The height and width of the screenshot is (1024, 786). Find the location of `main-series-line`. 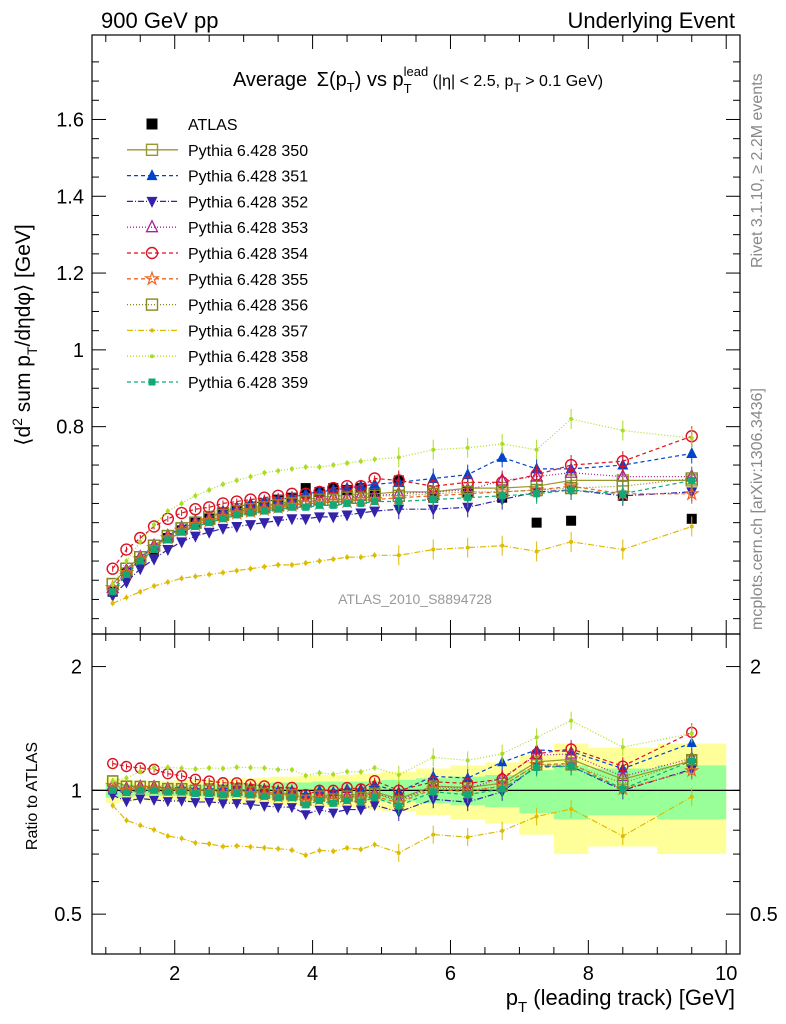

main-series-line is located at coordinates (402, 530).